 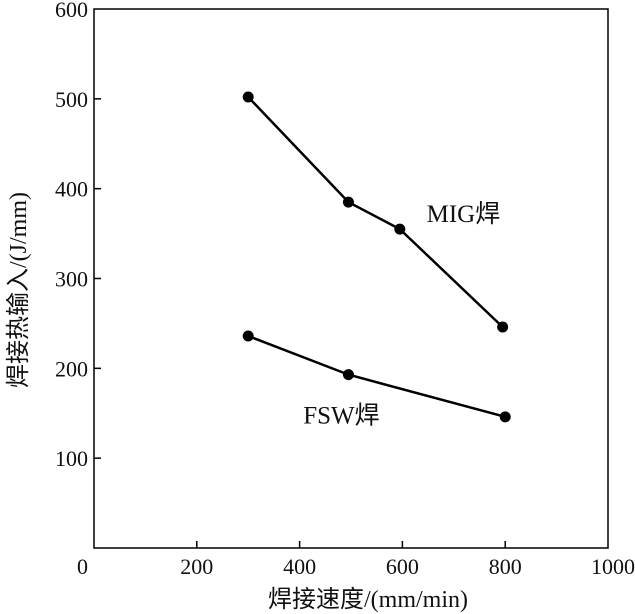 What do you see at coordinates (82, 566) in the screenshot?
I see `x-tick-label: 0` at bounding box center [82, 566].